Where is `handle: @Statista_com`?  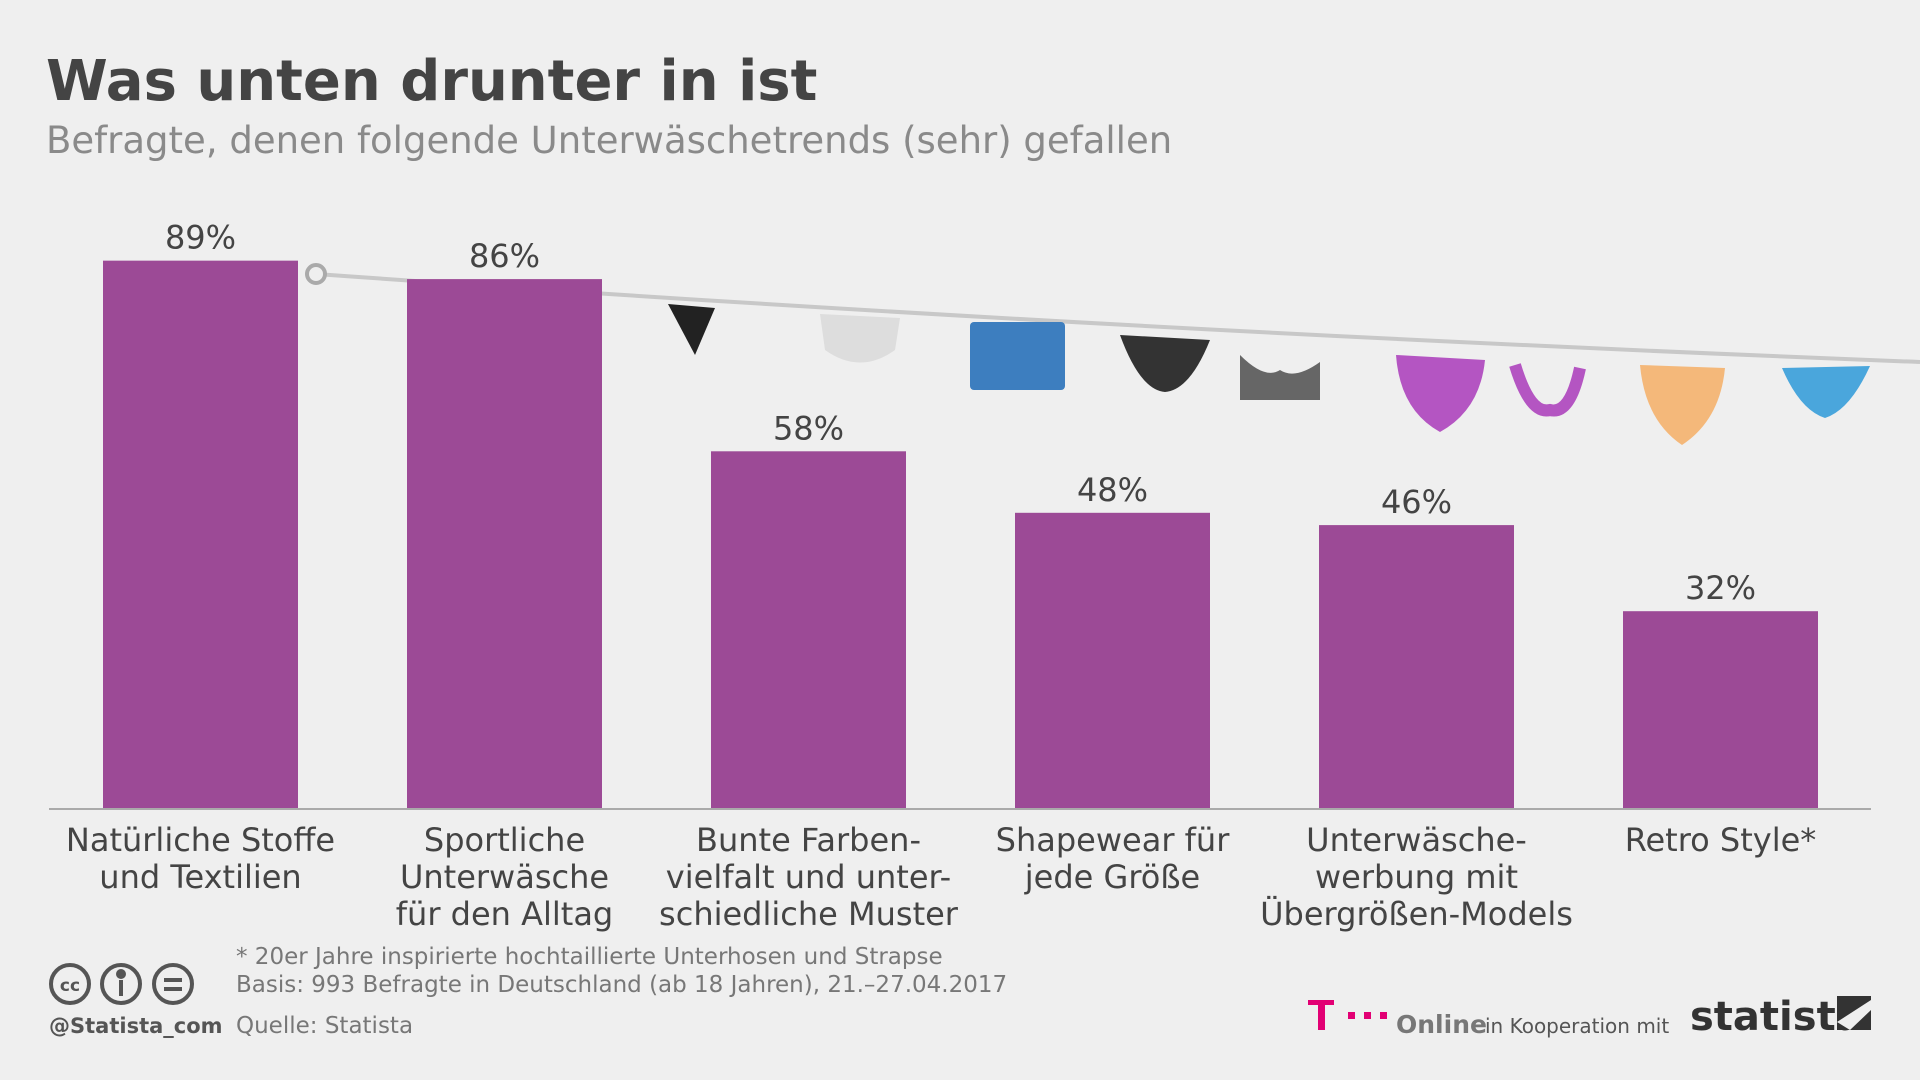 handle: @Statista_com is located at coordinates (136, 1026).